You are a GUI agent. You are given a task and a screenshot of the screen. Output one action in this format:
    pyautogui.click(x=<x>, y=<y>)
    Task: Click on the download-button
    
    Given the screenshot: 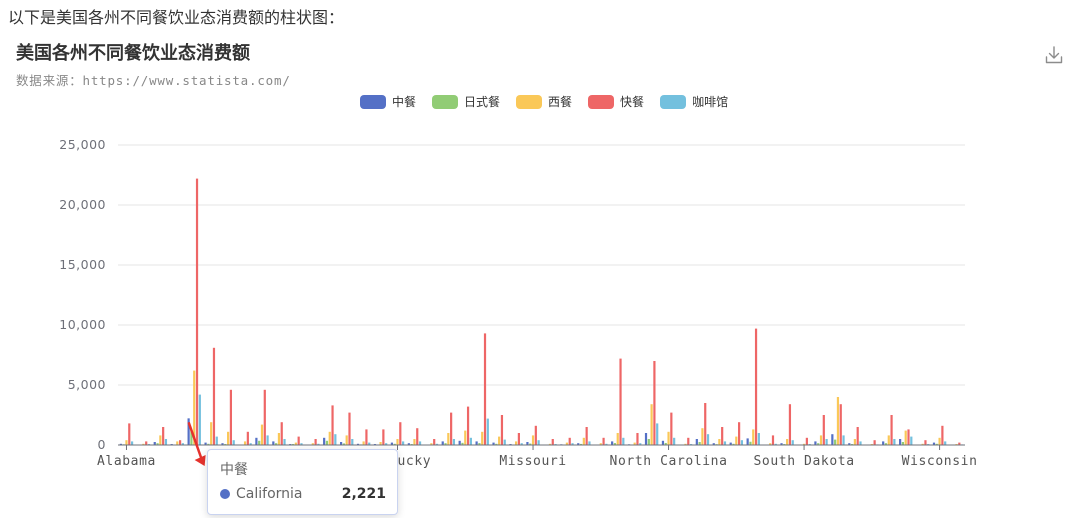 What is the action you would take?
    pyautogui.click(x=1054, y=55)
    